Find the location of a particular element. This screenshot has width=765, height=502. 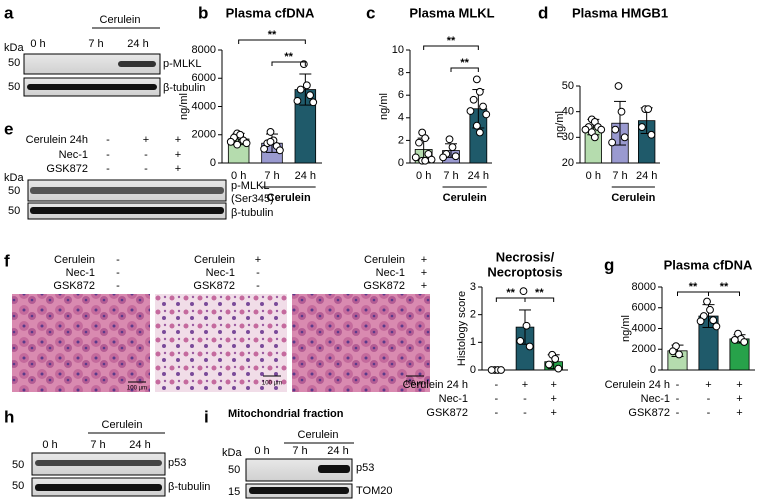

marker: 15 is located at coordinates (234, 492).